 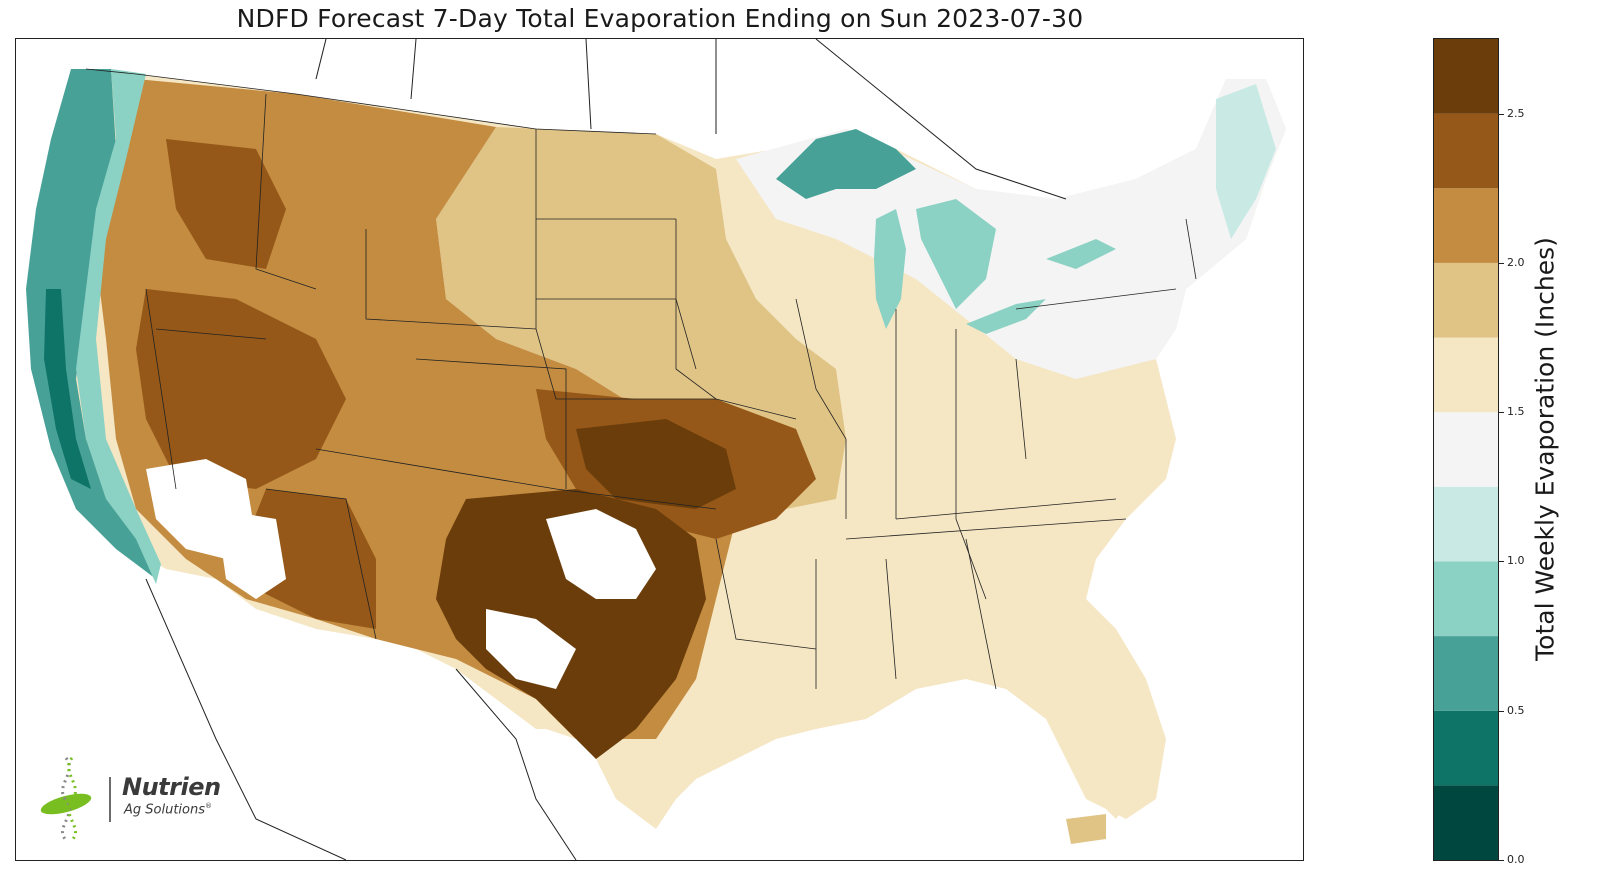 I want to click on region-pacific-coast, so click(x=91, y=324).